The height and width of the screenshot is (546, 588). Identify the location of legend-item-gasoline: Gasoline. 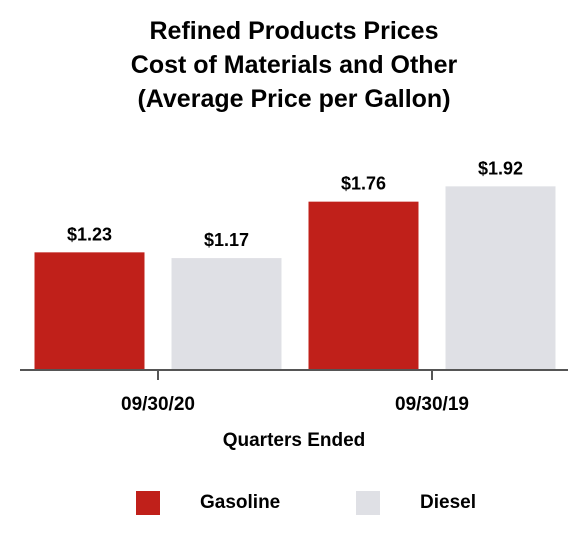
(208, 503).